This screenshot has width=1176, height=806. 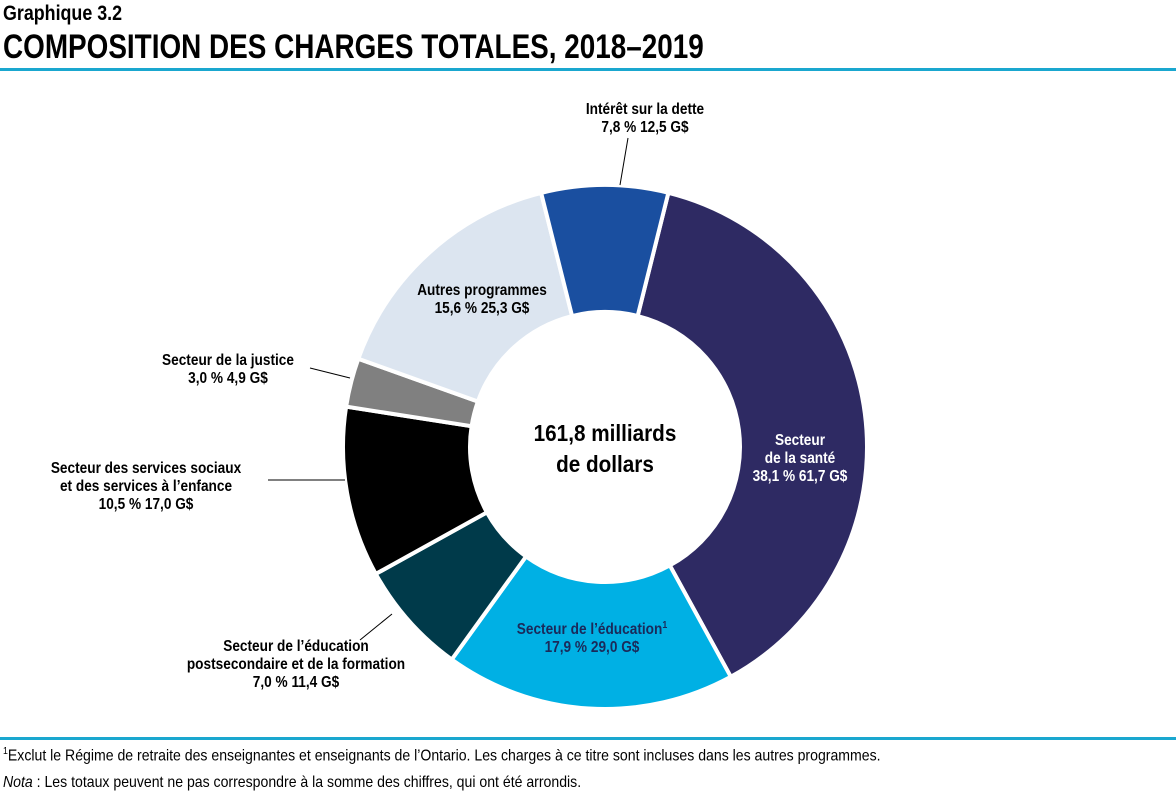 I want to click on label-sante: Secteur de la santé 38,1 % 61,7 G$, so click(x=800, y=459).